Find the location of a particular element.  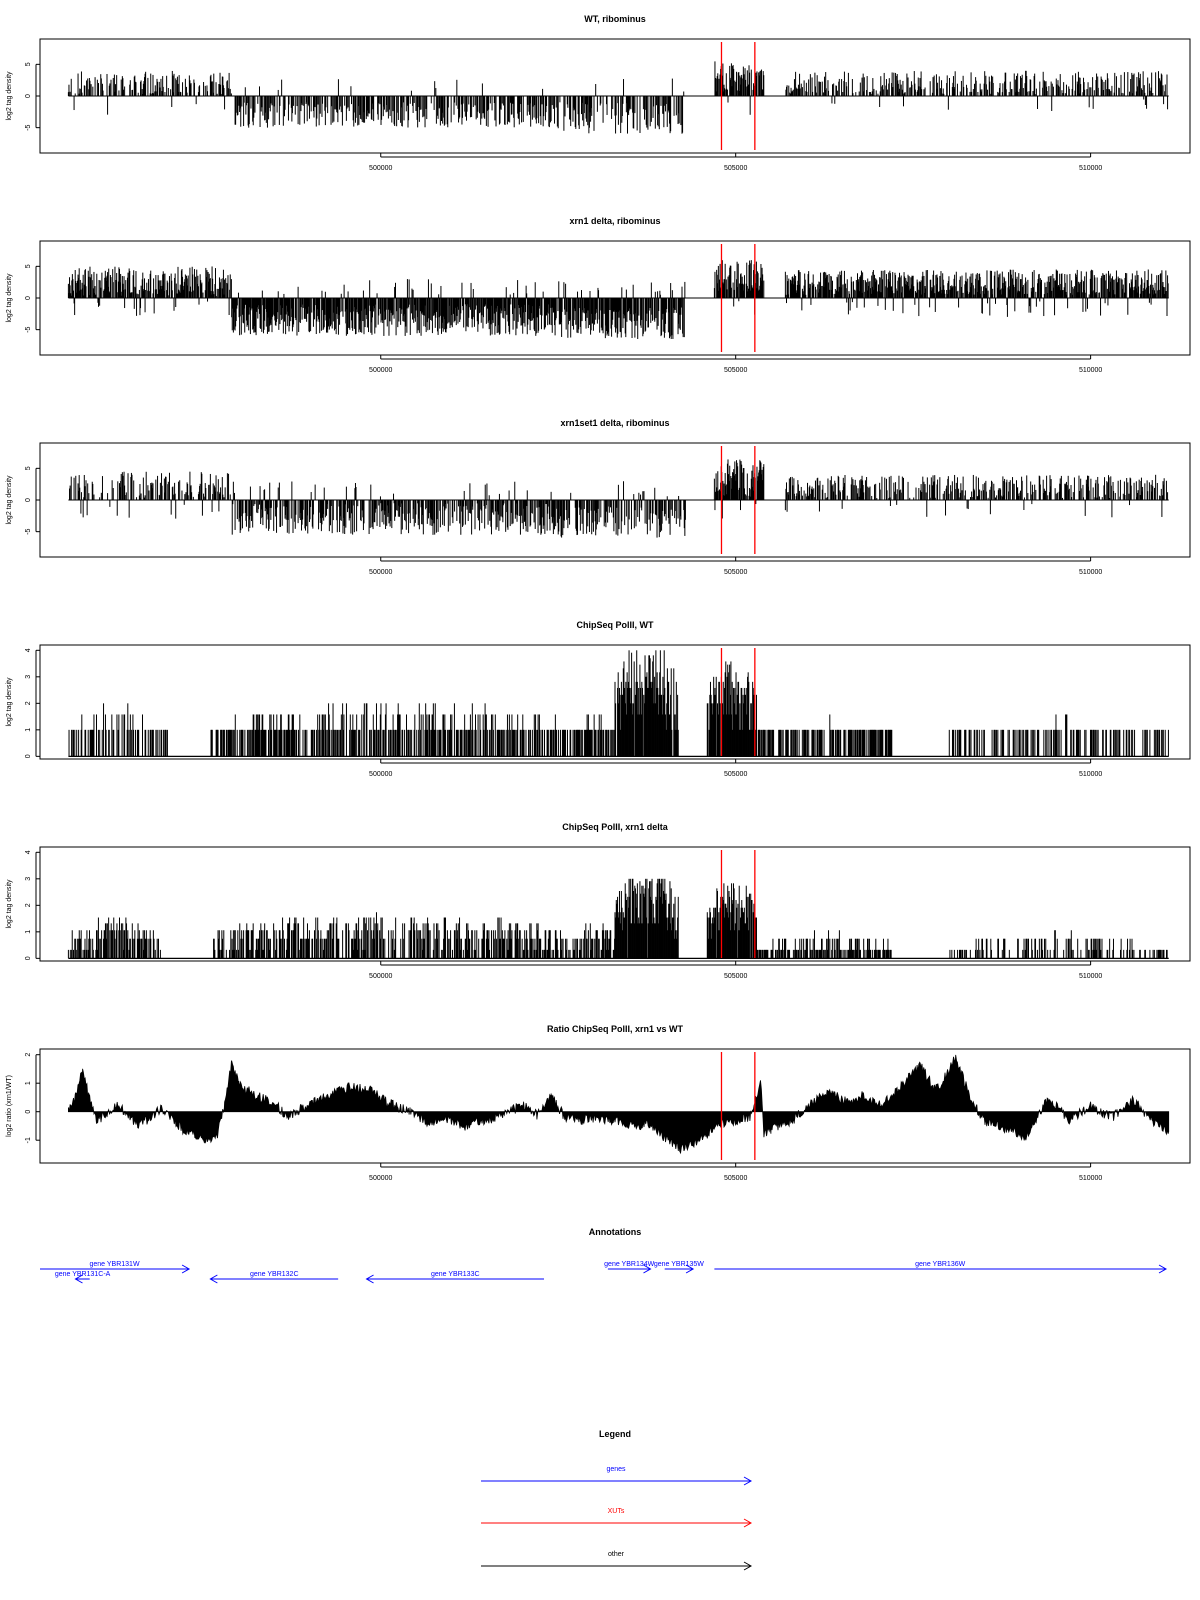

panel-title: ChipSeq PolII, xrn1 delta is located at coordinates (615, 827).